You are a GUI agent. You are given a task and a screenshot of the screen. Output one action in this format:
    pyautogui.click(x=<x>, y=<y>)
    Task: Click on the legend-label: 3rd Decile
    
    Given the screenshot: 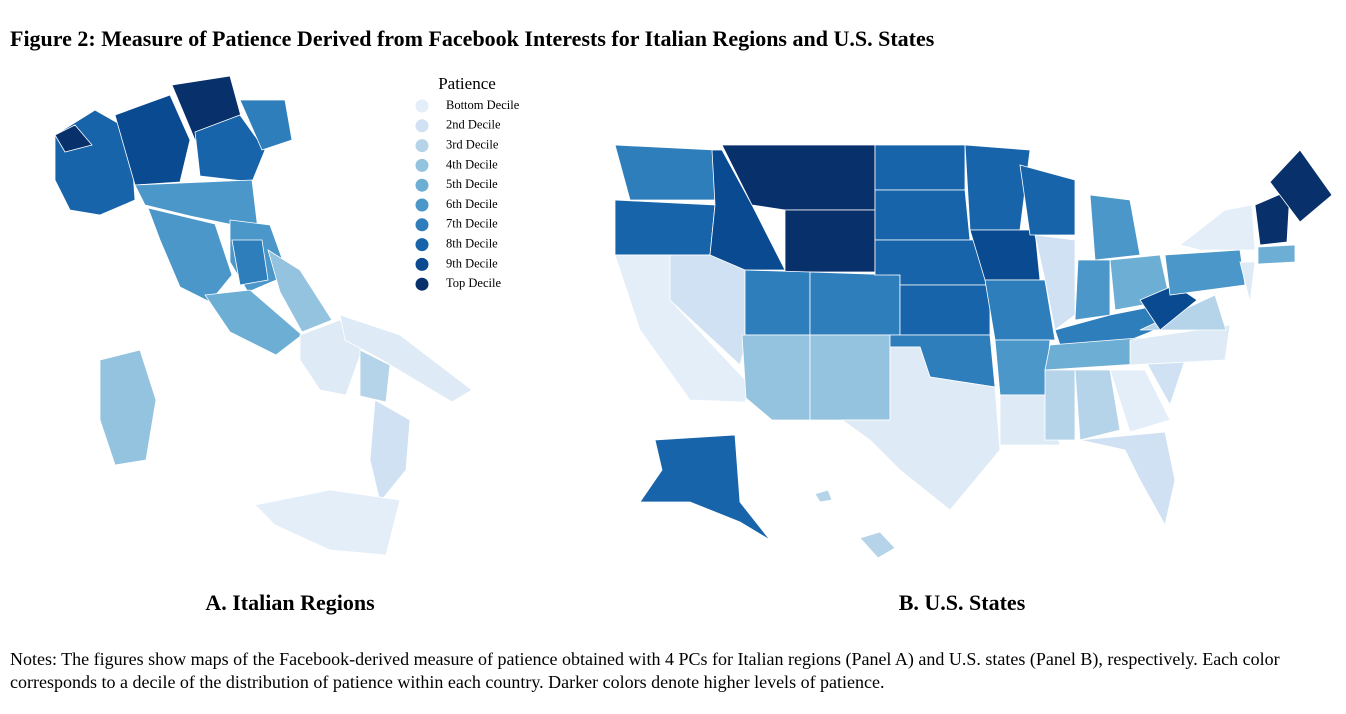 What is the action you would take?
    pyautogui.click(x=472, y=144)
    